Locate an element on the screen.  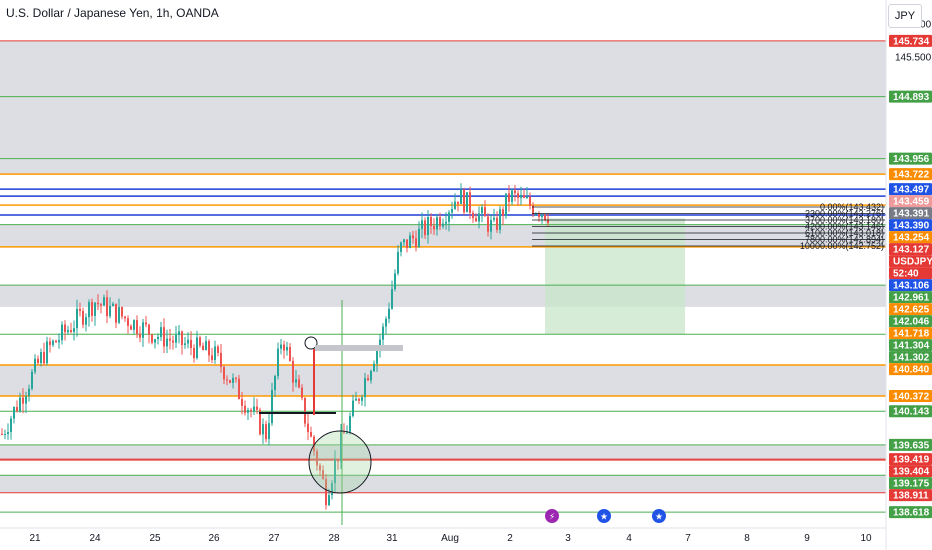
price-tag-label: 139.175 is located at coordinates (911, 484).